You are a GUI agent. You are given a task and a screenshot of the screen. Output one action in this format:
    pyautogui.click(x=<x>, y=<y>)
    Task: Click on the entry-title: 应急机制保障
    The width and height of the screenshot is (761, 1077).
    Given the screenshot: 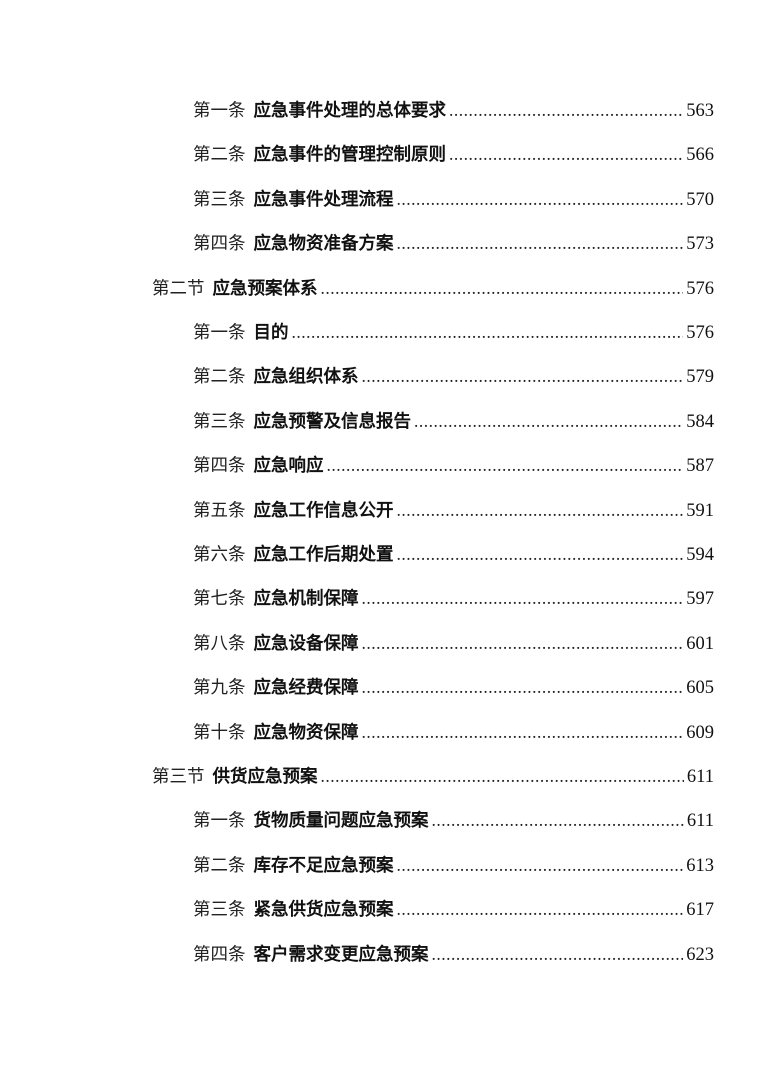 What is the action you would take?
    pyautogui.click(x=306, y=599)
    